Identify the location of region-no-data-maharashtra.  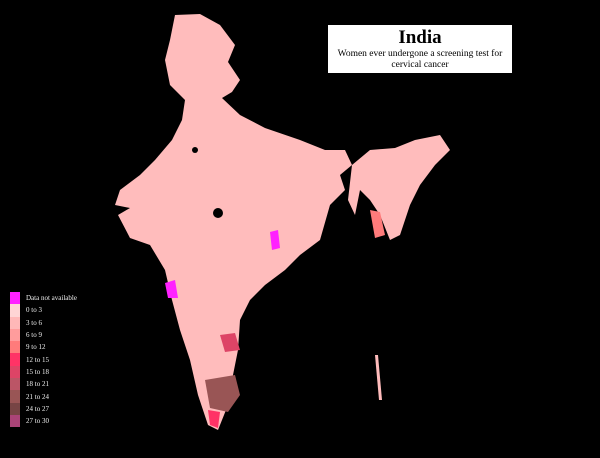
(171, 289).